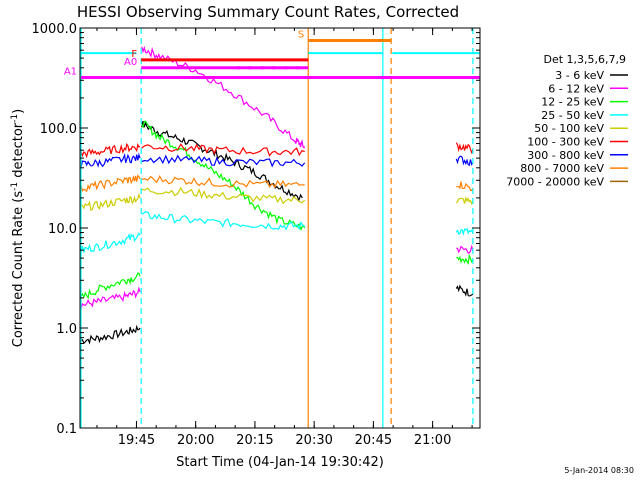 This screenshot has width=640, height=480. I want to click on legend-entry-label: 7000 - 20000 keV, so click(555, 181).